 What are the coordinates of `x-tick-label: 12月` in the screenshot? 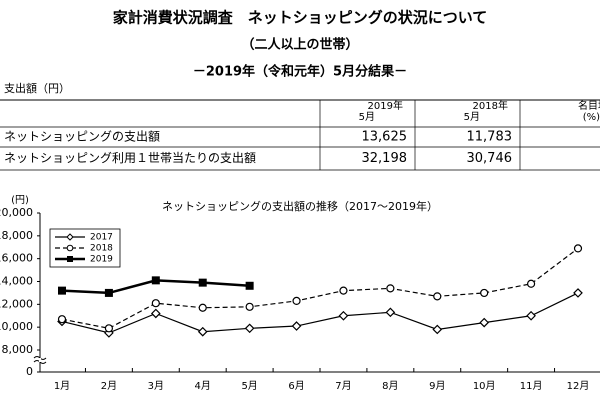 It's located at (578, 386).